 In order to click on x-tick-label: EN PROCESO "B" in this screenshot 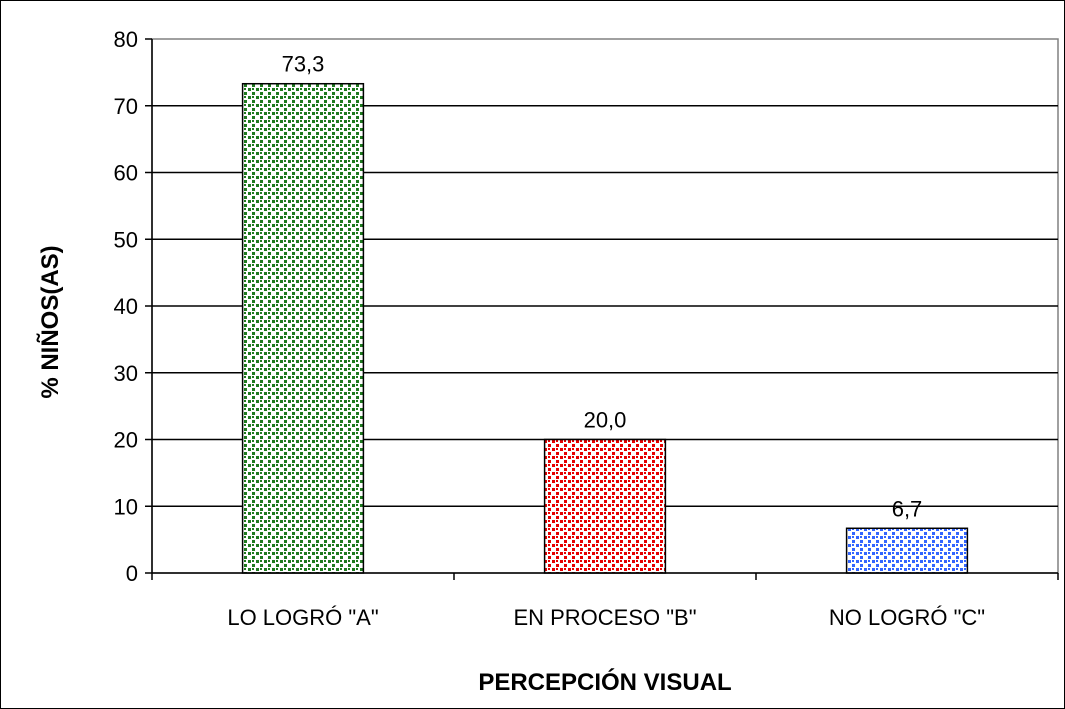, I will do `click(604, 617)`.